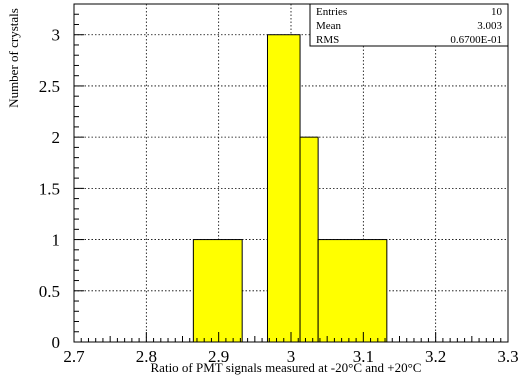 This screenshot has width=524, height=383. I want to click on x-tick-label: 3, so click(291, 356).